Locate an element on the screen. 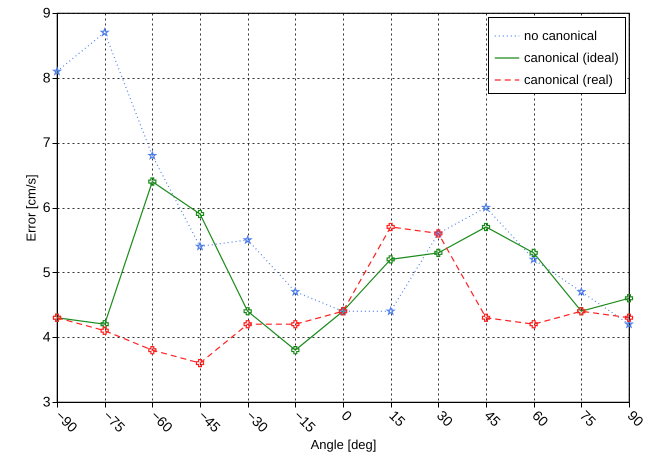 Image resolution: width=654 pixels, height=460 pixels. legend-label: canonical (real) is located at coordinates (568, 79).